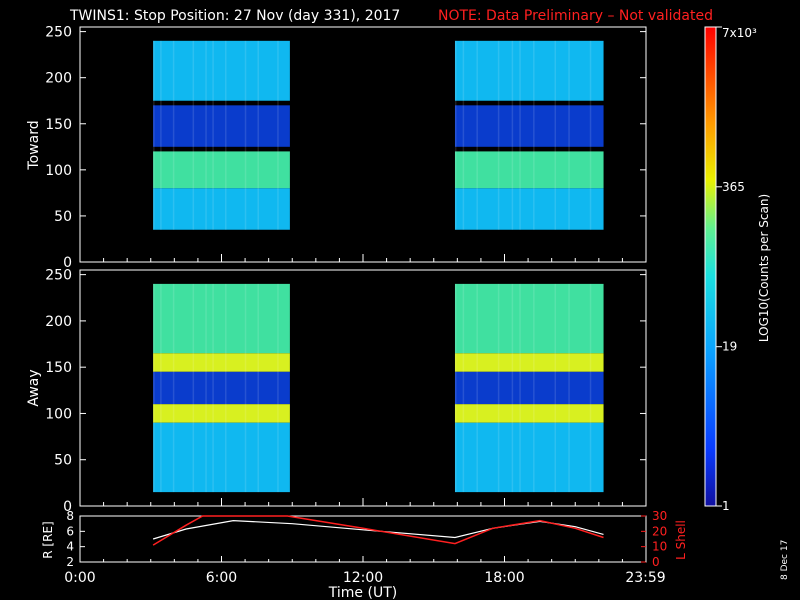 This screenshot has width=800, height=600. What do you see at coordinates (363, 502) in the screenshot?
I see `away-x-ticks` at bounding box center [363, 502].